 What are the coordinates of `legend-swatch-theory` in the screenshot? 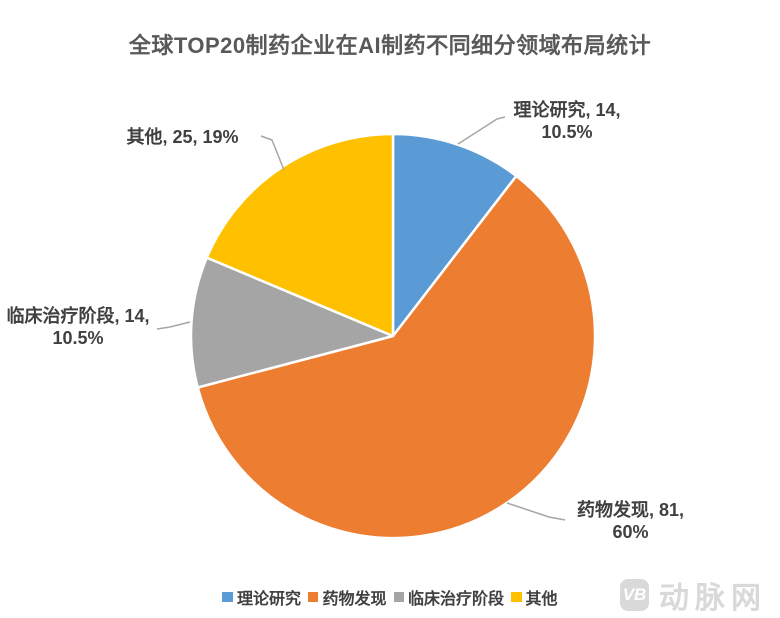 It's located at (227, 597).